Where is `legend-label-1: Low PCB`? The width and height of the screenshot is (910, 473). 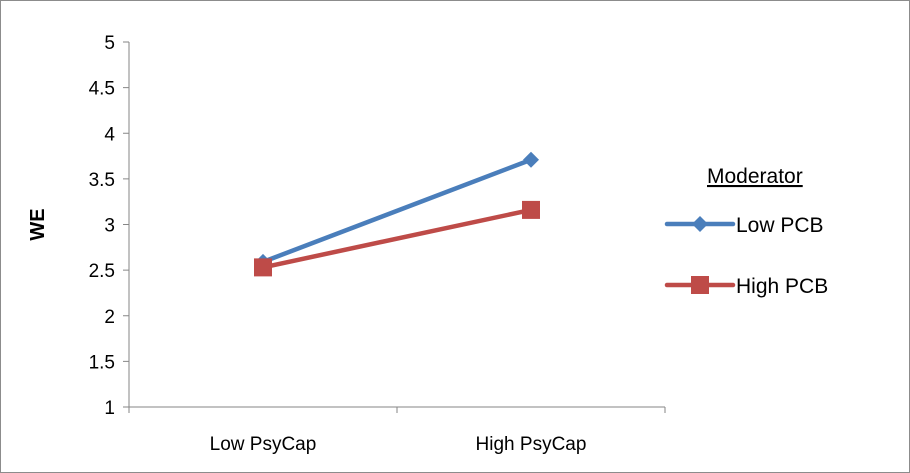
legend-label-1: Low PCB is located at coordinates (780, 225).